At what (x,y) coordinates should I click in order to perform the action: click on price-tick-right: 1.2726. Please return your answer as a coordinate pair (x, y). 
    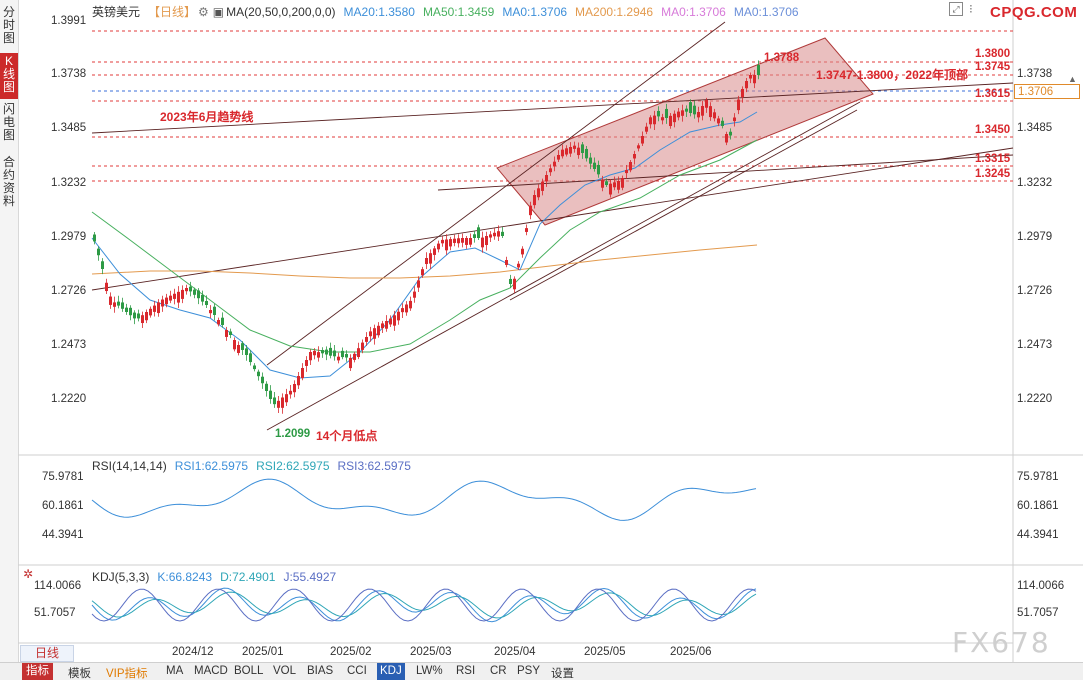
    Looking at the image, I should click on (1035, 291).